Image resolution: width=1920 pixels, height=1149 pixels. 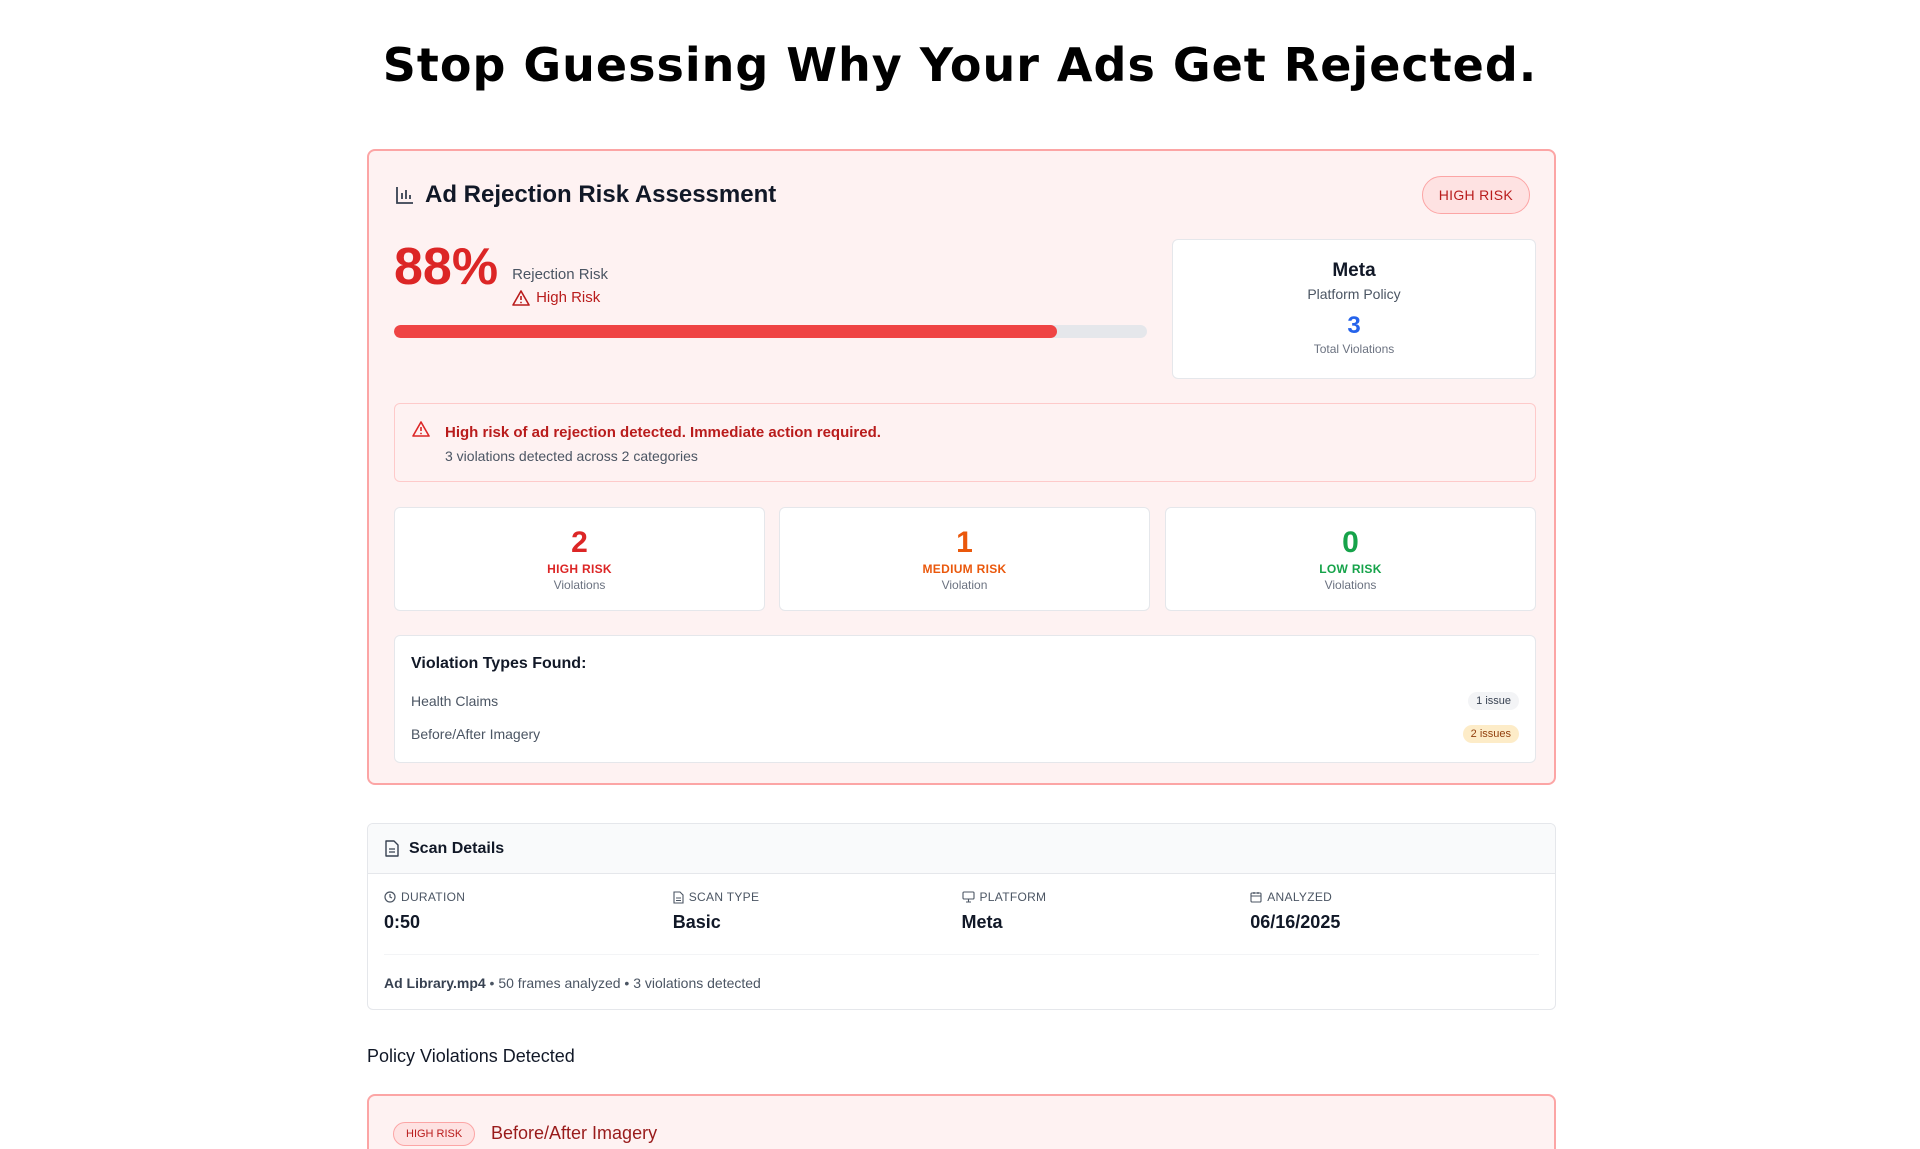 I want to click on risk-level-label: High Risk, so click(x=560, y=297).